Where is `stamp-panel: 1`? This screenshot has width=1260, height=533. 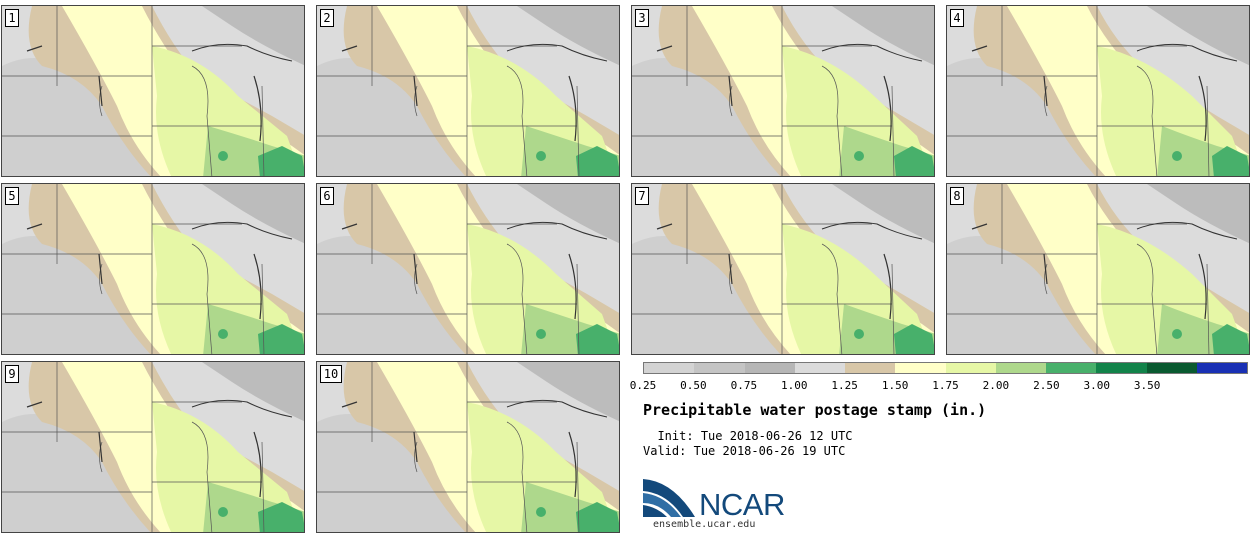 stamp-panel: 1 is located at coordinates (153, 91).